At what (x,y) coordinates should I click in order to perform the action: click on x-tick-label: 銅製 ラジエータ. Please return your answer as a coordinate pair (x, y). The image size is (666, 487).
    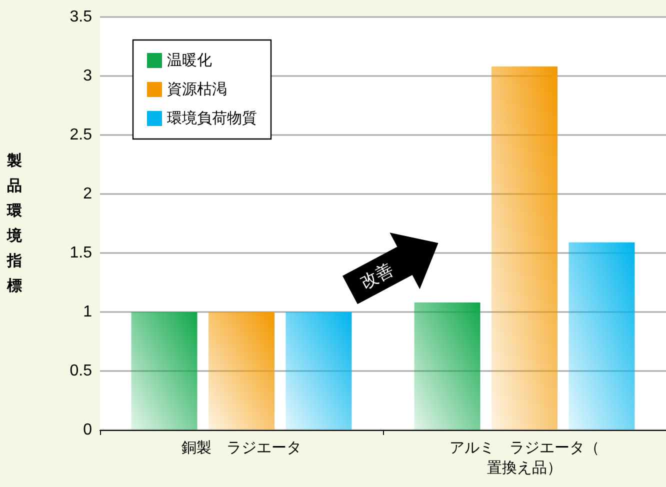
    Looking at the image, I should click on (242, 448).